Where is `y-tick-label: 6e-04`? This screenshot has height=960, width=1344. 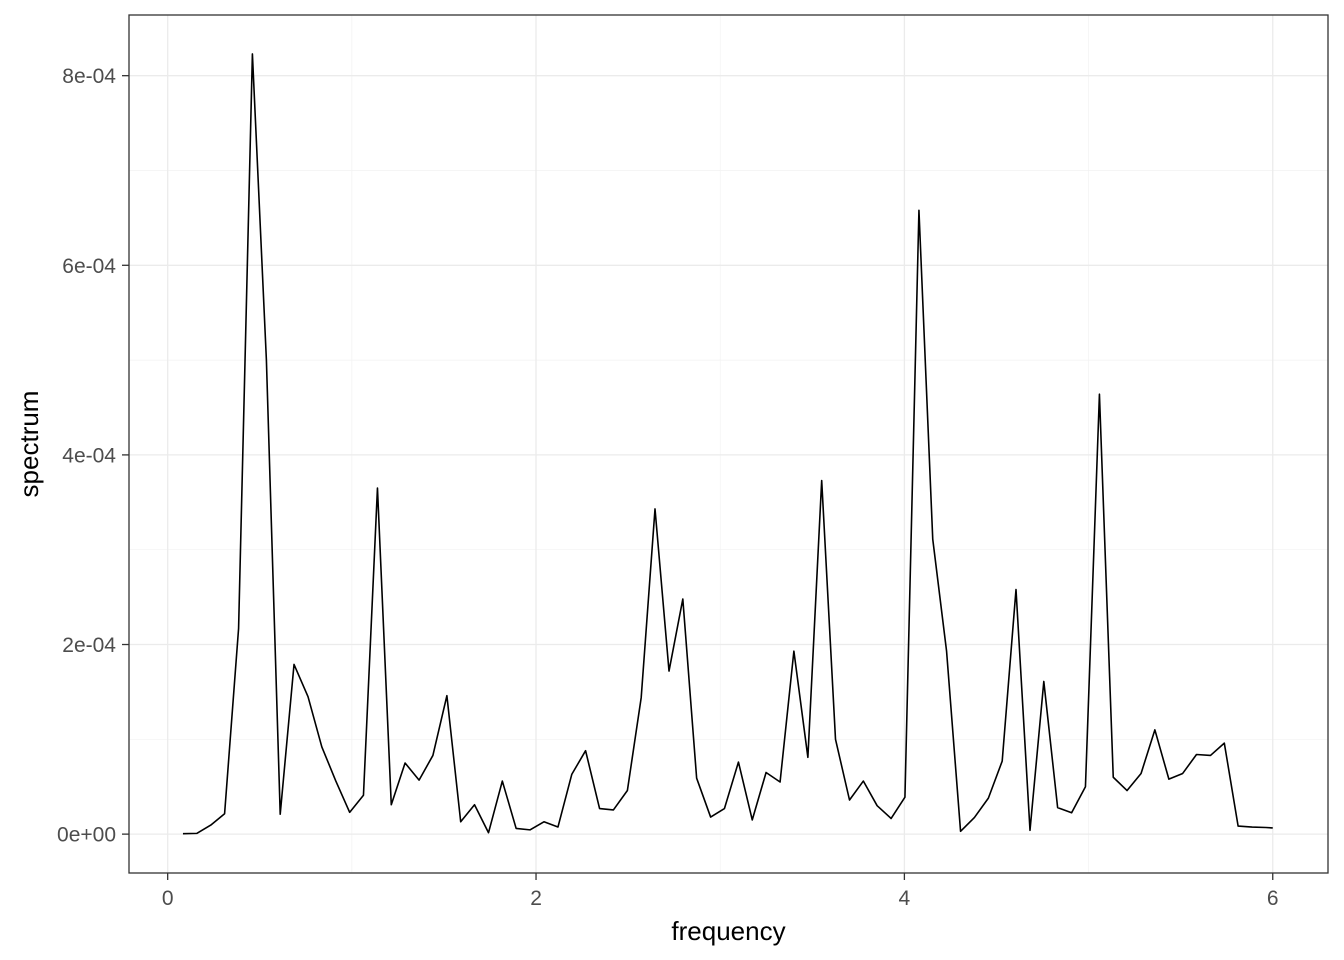
y-tick-label: 6e-04 is located at coordinates (89, 266).